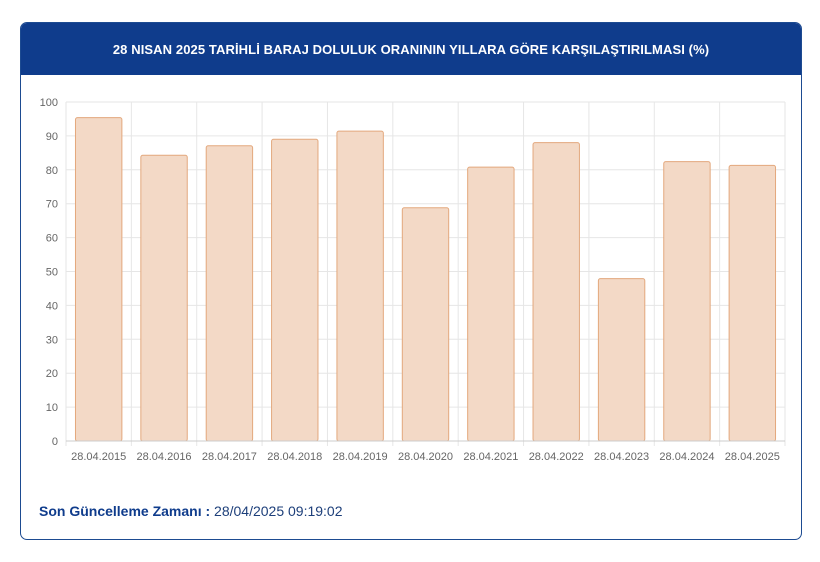 Image resolution: width=820 pixels, height=562 pixels. Describe the element at coordinates (55, 442) in the screenshot. I see `y-tick-label: 0` at that location.